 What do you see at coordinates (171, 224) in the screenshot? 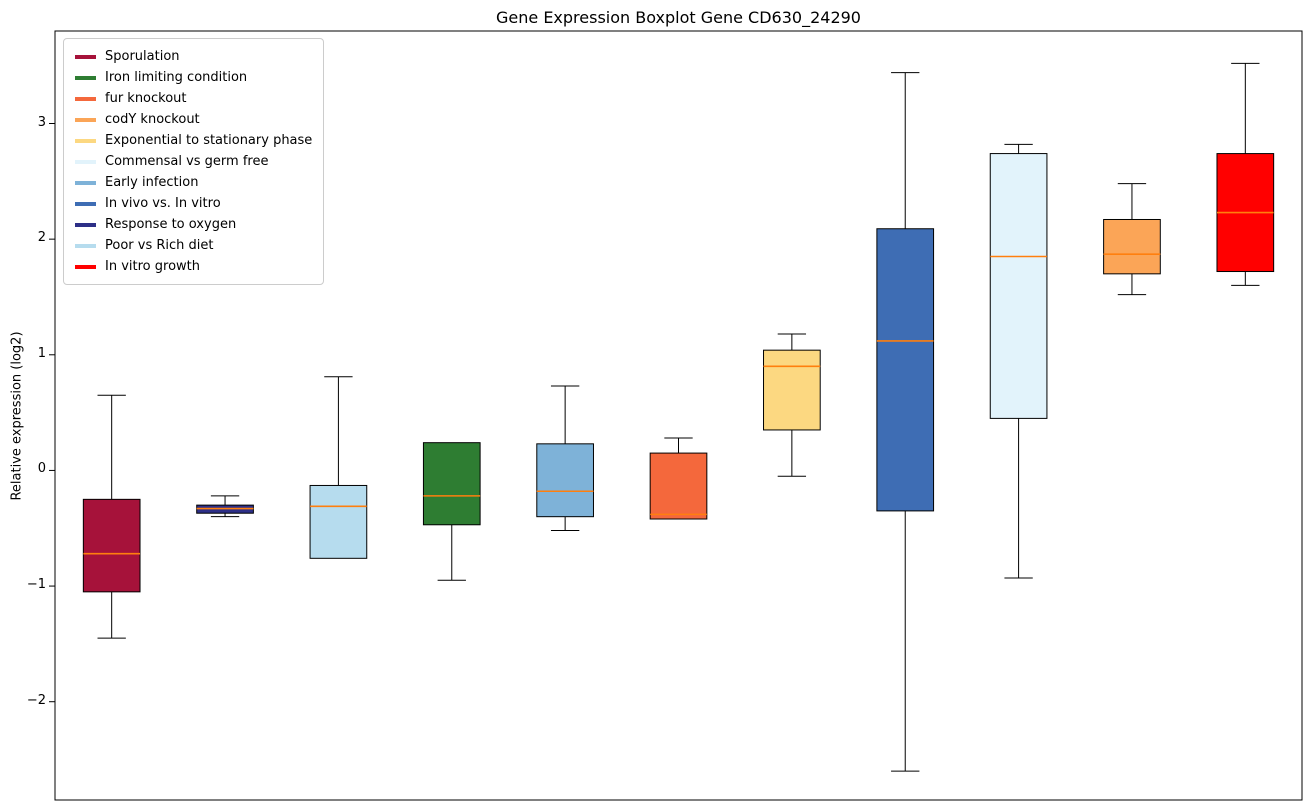
I see `legend-label: Response to oxygen` at bounding box center [171, 224].